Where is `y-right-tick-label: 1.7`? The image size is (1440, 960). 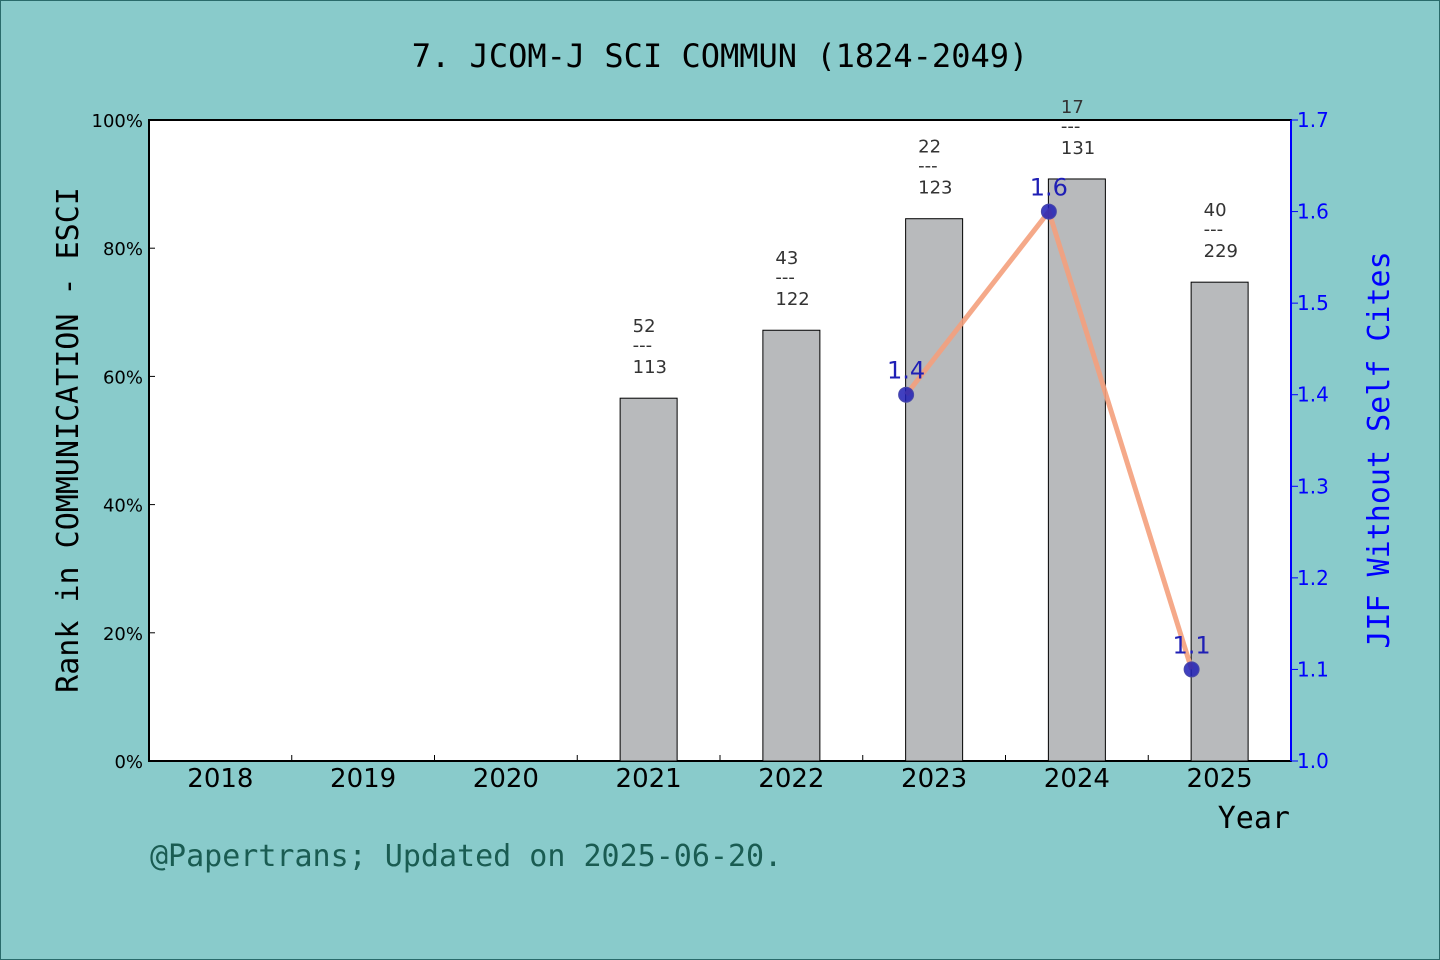 y-right-tick-label: 1.7 is located at coordinates (1313, 120).